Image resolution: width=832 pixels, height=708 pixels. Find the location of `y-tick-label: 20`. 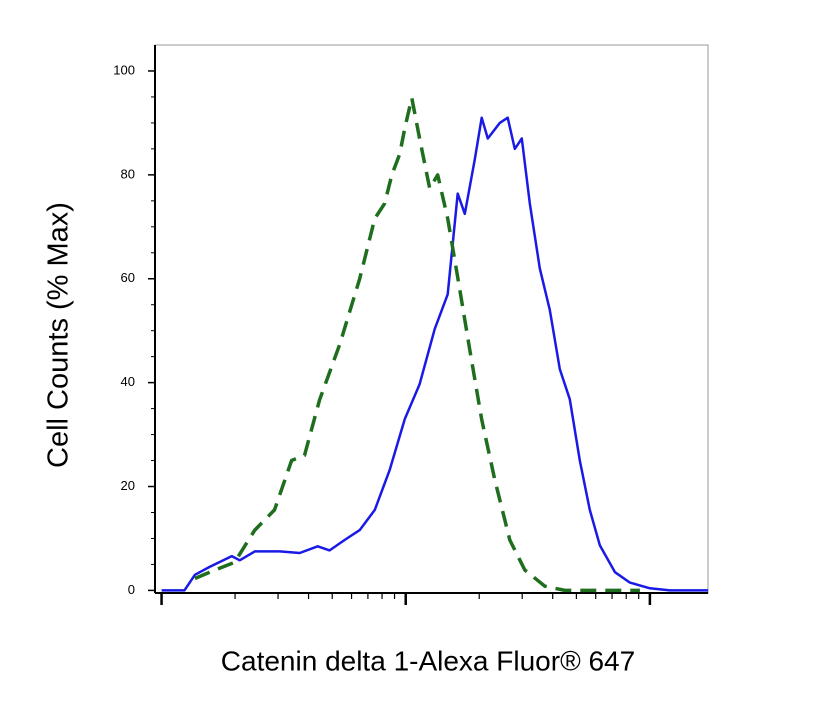

y-tick-label: 20 is located at coordinates (128, 485).